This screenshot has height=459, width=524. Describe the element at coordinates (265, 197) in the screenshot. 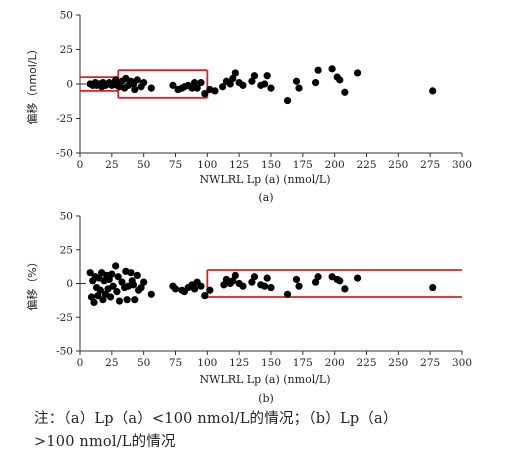

I see `panel-label: (a)` at that location.